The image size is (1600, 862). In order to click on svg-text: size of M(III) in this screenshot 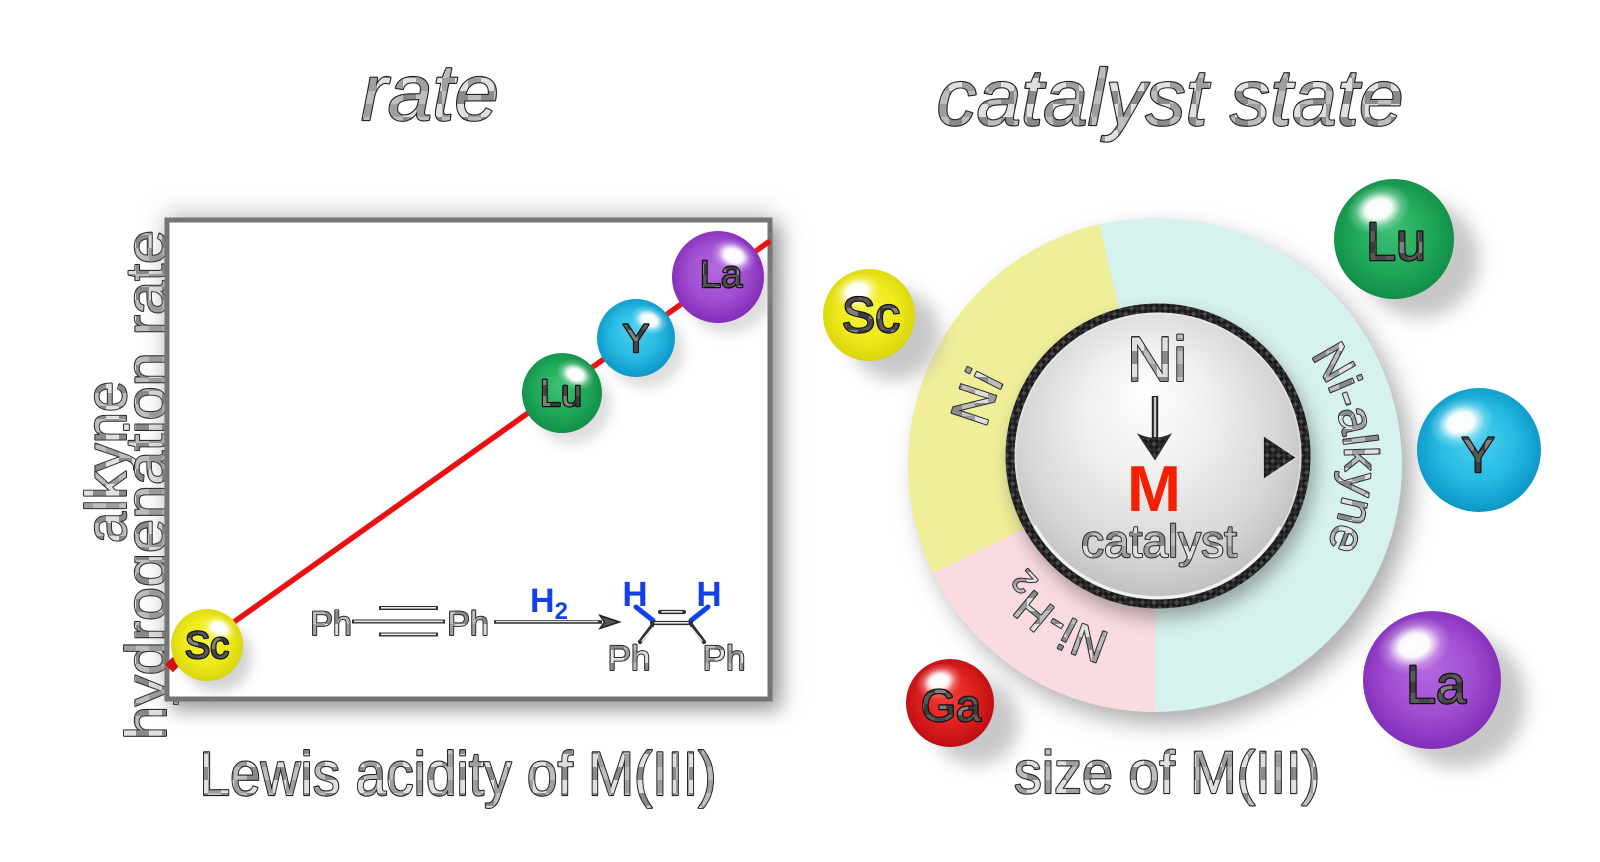, I will do `click(1167, 772)`.